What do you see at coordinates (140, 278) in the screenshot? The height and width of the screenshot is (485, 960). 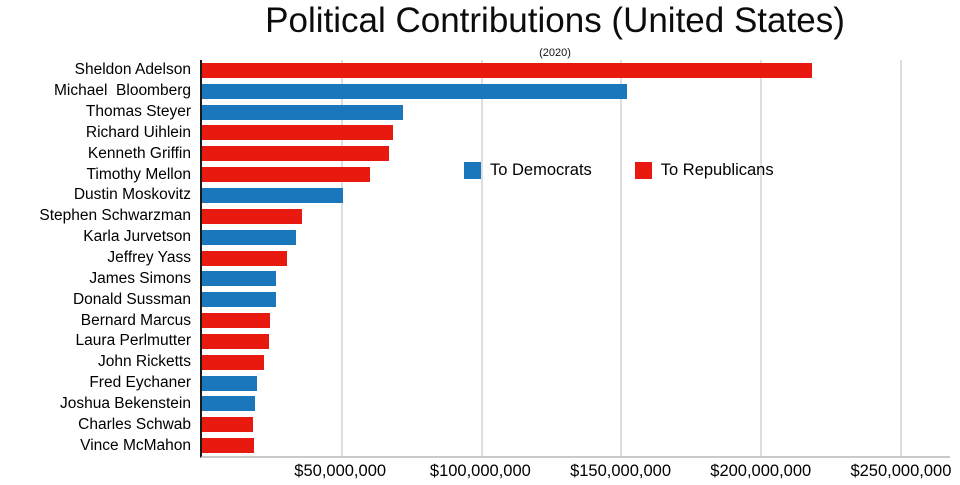 I see `y-axis-label: James Simons` at bounding box center [140, 278].